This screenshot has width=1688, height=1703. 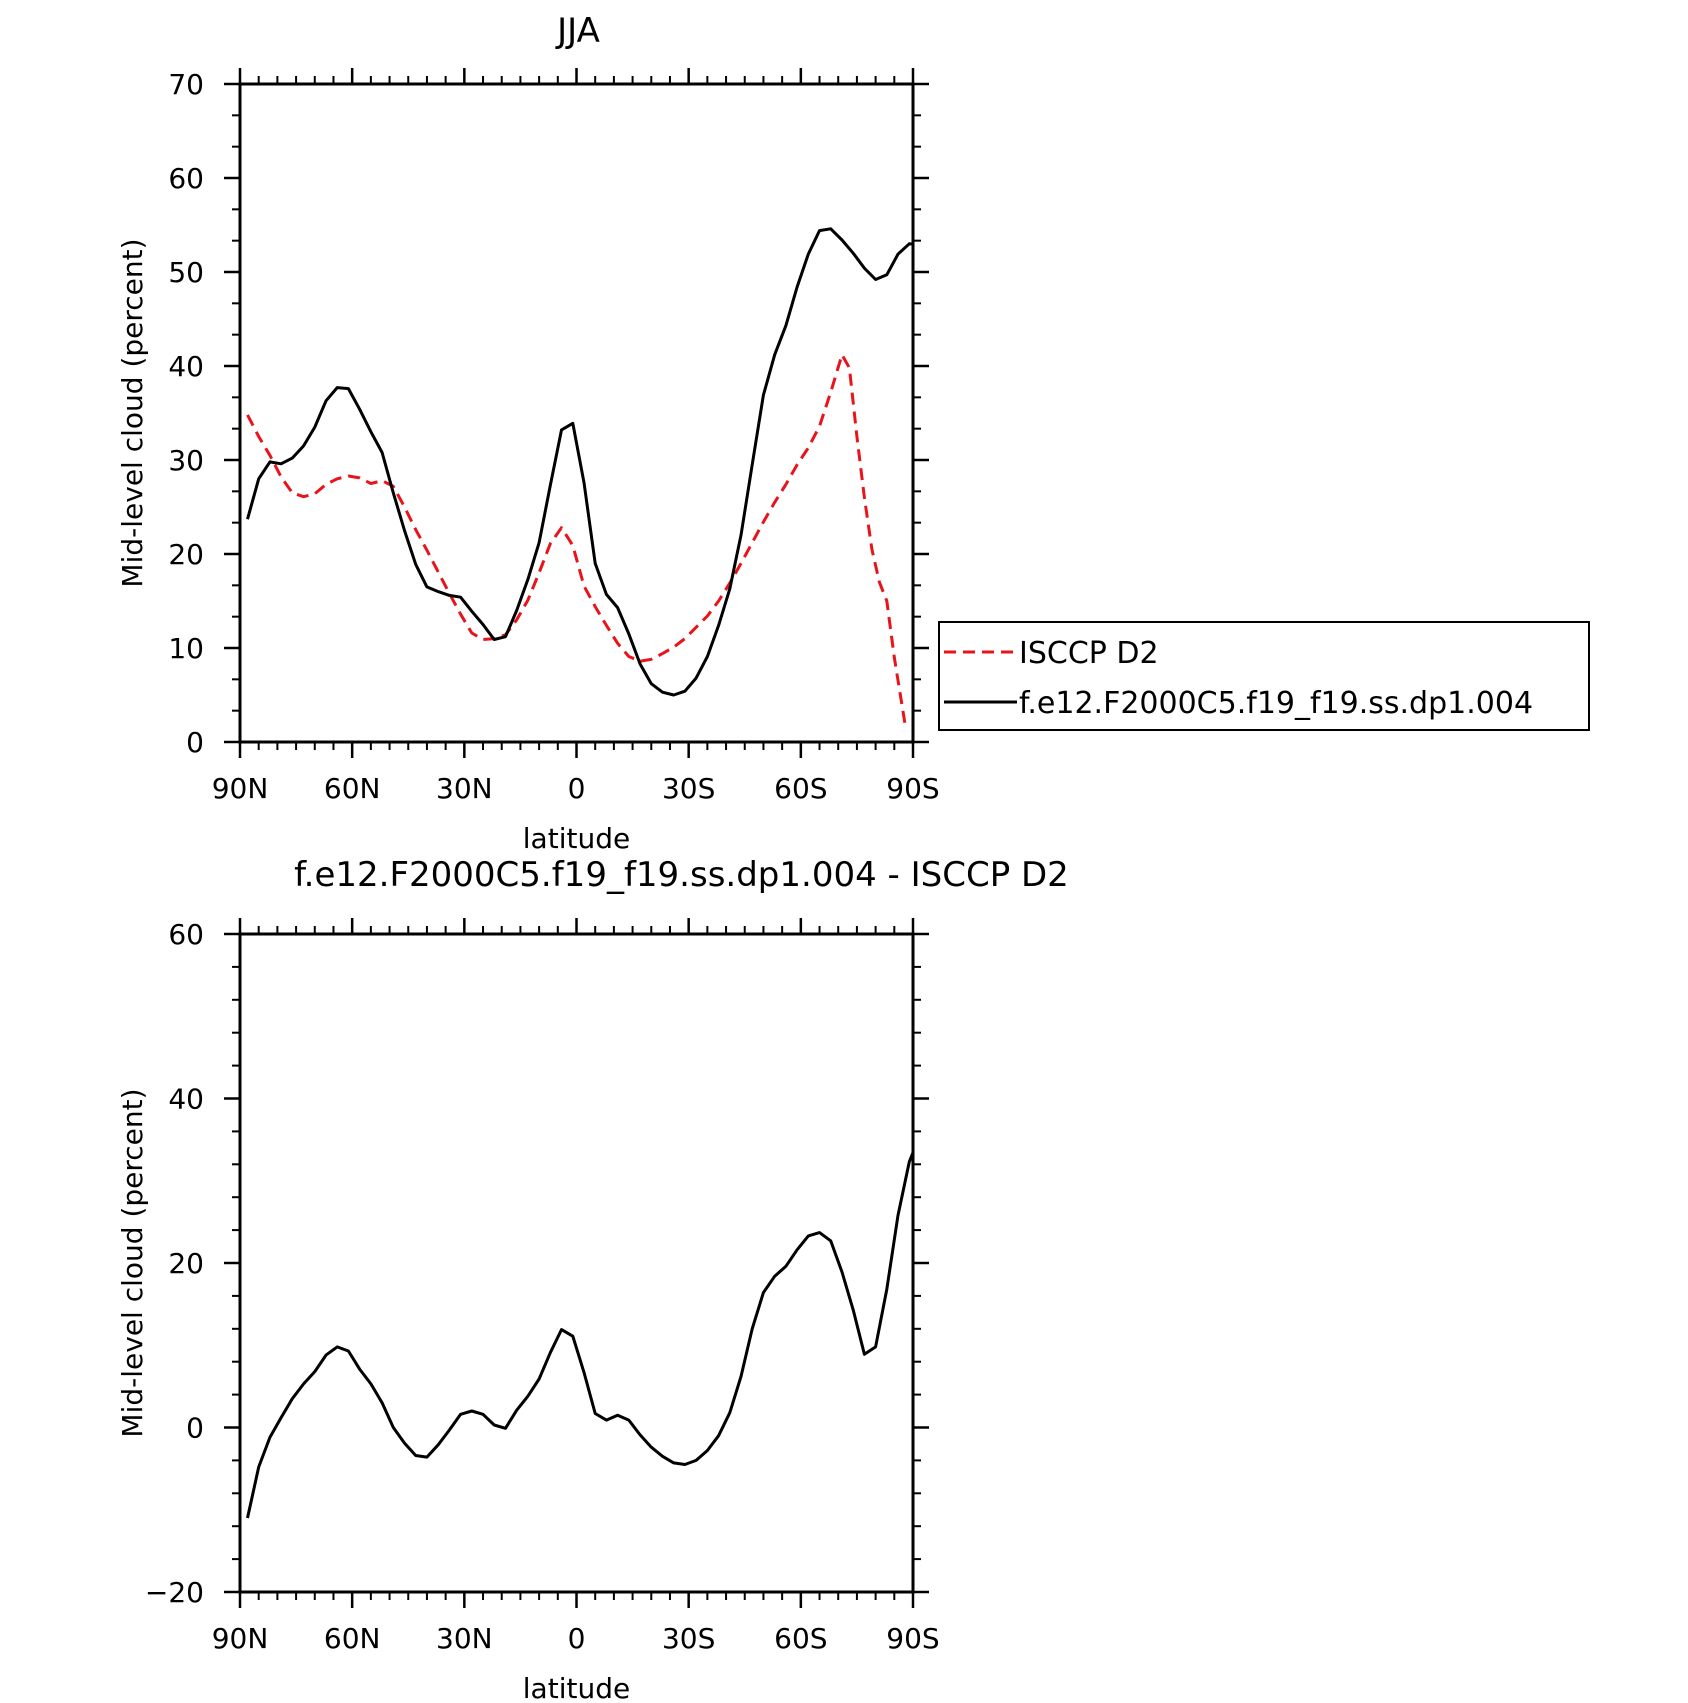 I want to click on y-tick-label: 30, so click(x=186, y=460).